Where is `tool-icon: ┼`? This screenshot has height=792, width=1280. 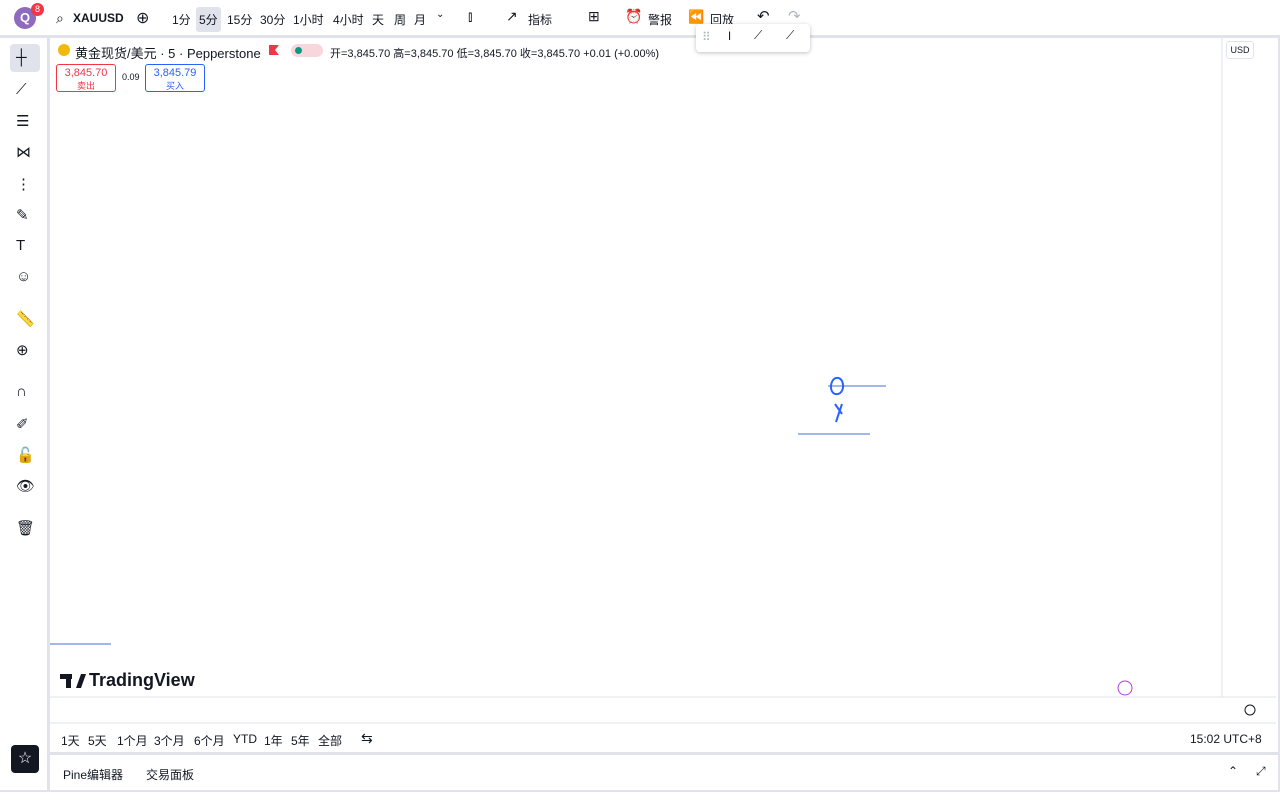 tool-icon: ┼ is located at coordinates (21, 57).